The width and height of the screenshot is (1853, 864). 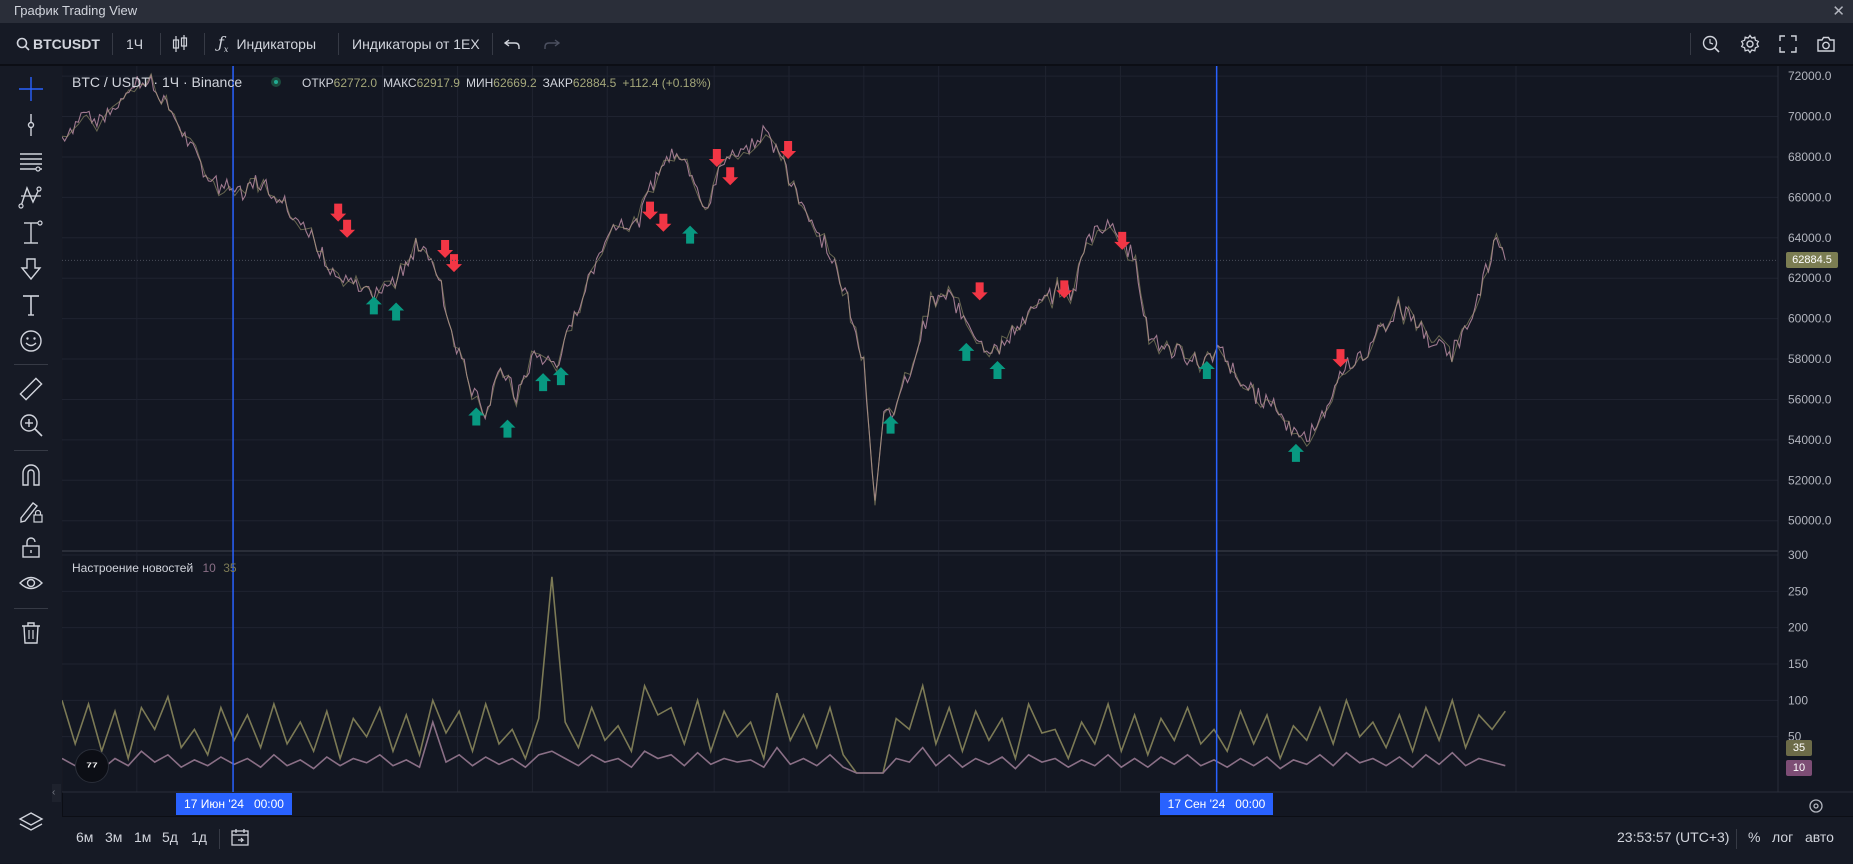 I want to click on pattern-tool, so click(x=31, y=197).